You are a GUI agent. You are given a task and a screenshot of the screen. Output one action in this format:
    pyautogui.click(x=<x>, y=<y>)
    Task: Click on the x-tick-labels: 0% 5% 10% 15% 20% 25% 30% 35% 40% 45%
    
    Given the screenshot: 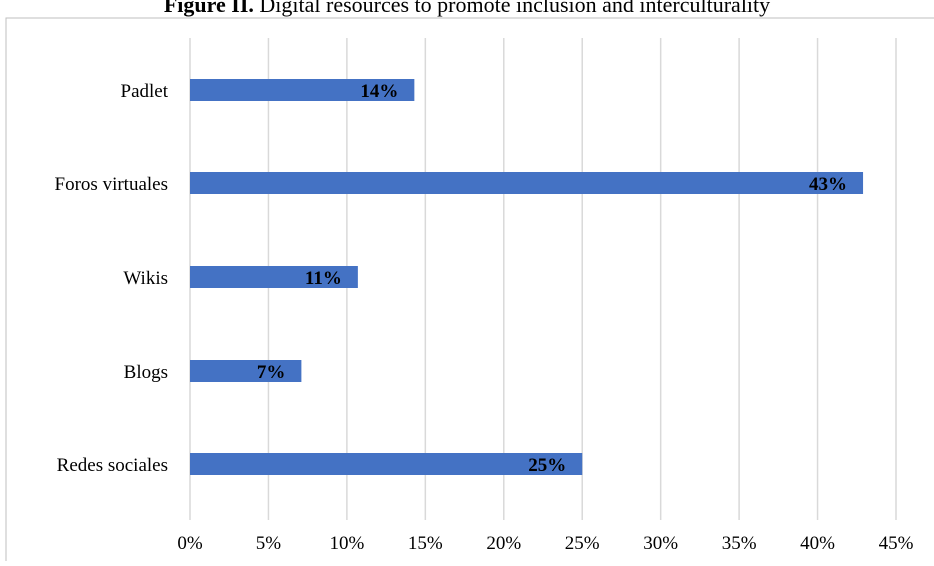 What is the action you would take?
    pyautogui.click(x=545, y=543)
    